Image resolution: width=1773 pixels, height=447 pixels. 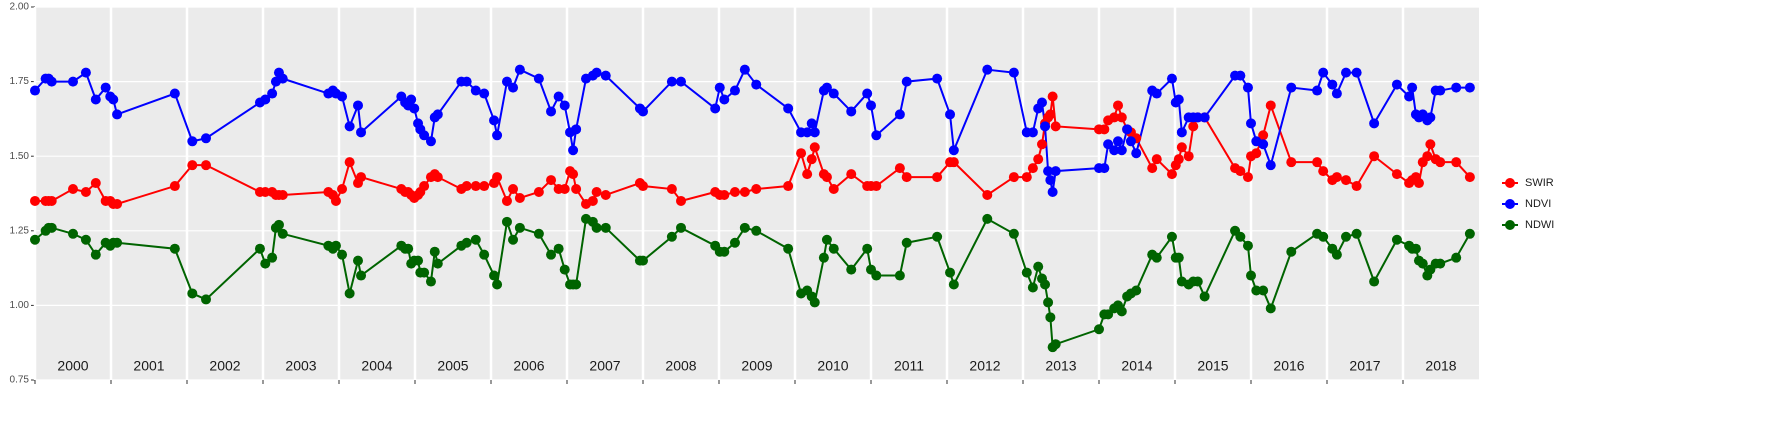 What do you see at coordinates (1510, 225) in the screenshot?
I see `legend-key` at bounding box center [1510, 225].